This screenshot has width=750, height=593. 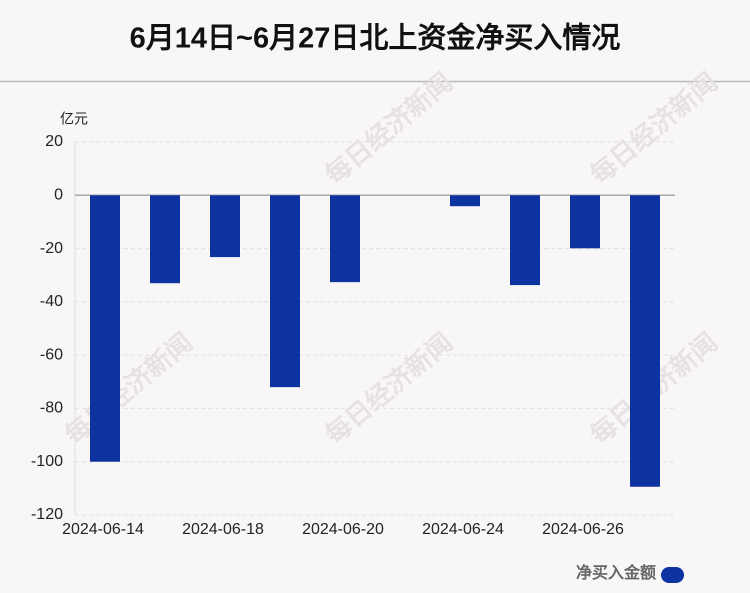 What do you see at coordinates (47, 461) in the screenshot?
I see `y-tick-label: -100` at bounding box center [47, 461].